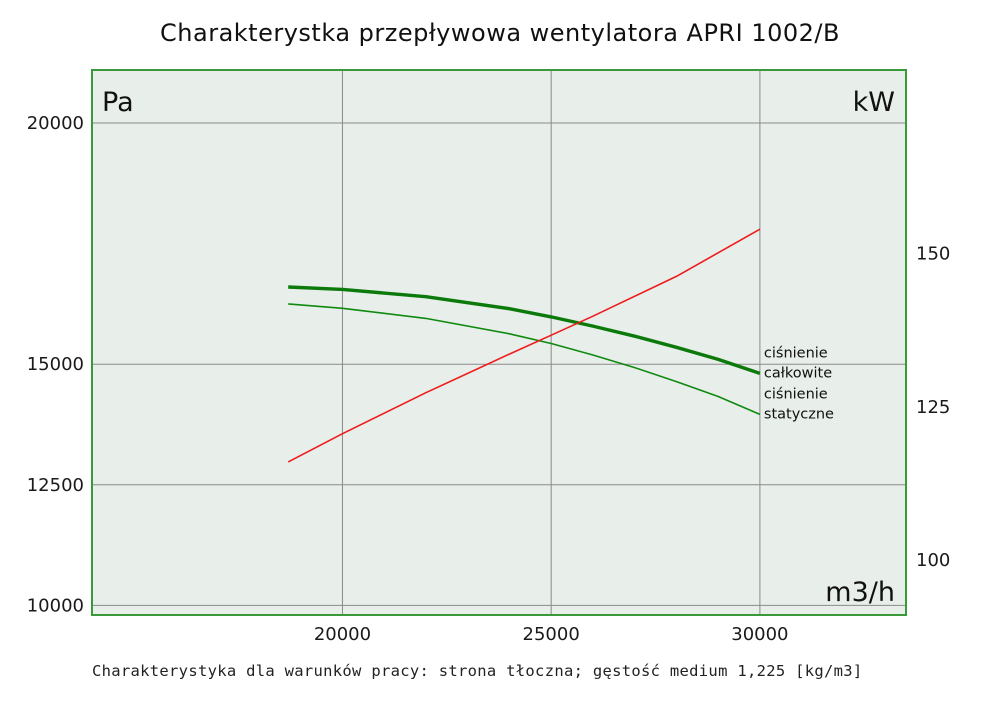  I want to click on series-label-line: statyczne, so click(799, 414).